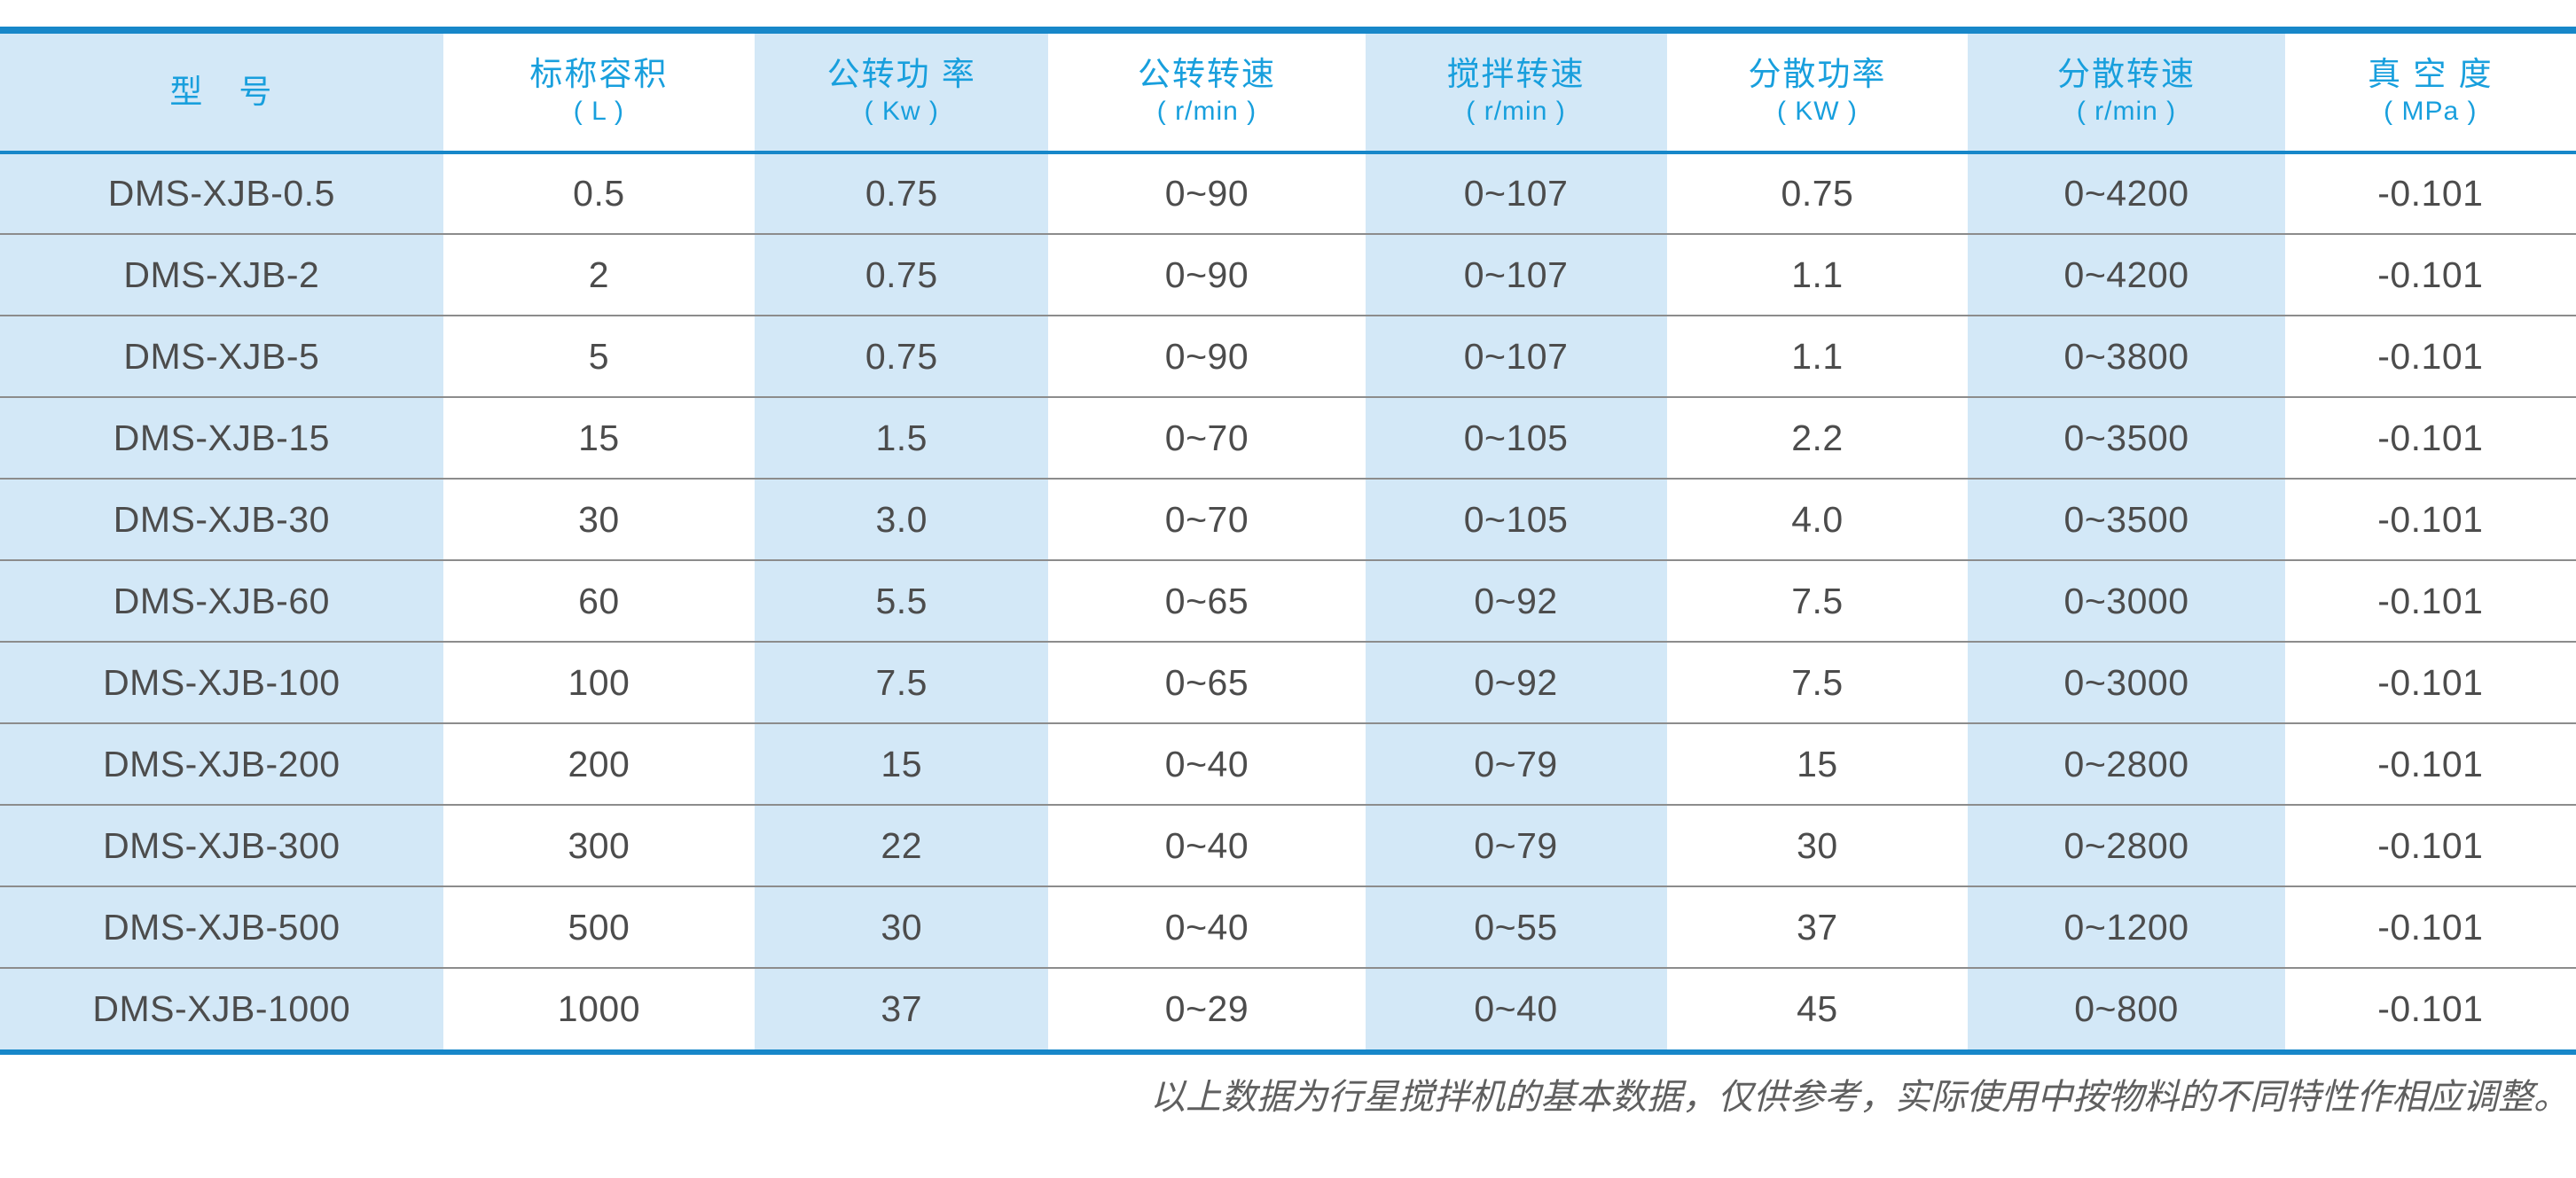  What do you see at coordinates (1207, 438) in the screenshot?
I see `value-cell: 0~70` at bounding box center [1207, 438].